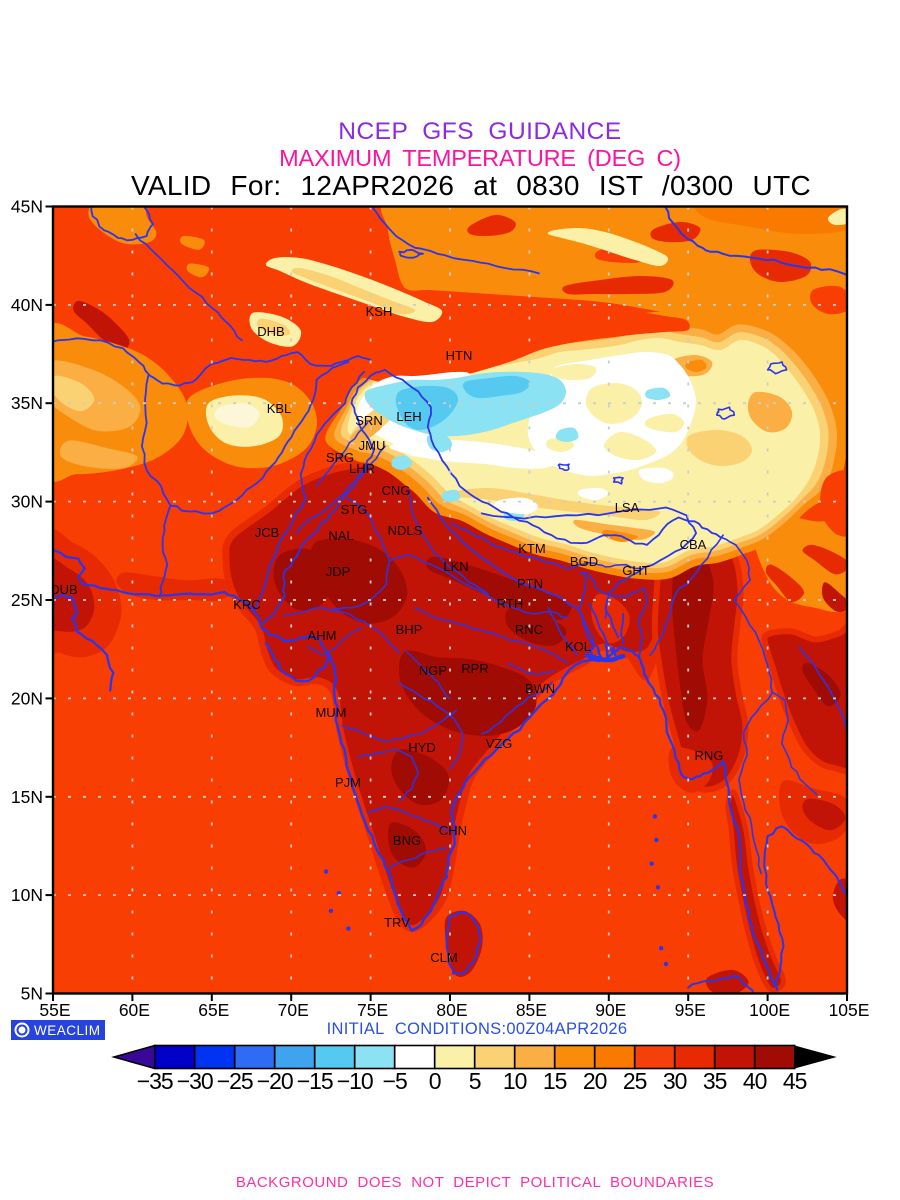 The image size is (900, 1200). What do you see at coordinates (510, 603) in the screenshot?
I see `svg-text: RTH` at bounding box center [510, 603].